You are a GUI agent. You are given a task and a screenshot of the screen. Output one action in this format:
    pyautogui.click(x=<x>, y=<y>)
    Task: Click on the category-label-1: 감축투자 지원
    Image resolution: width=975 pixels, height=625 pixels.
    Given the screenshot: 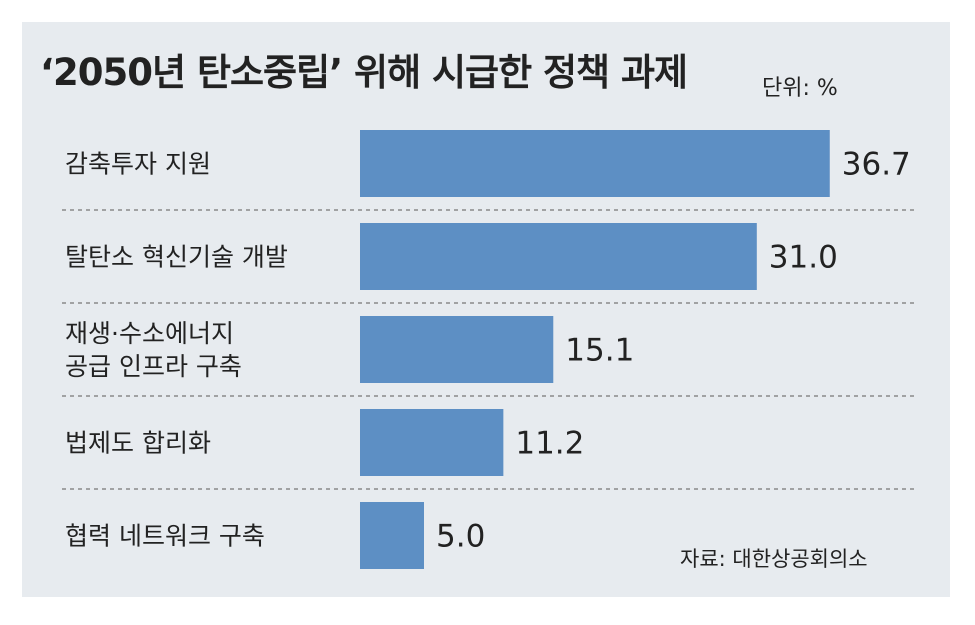 What is the action you would take?
    pyautogui.click(x=138, y=164)
    